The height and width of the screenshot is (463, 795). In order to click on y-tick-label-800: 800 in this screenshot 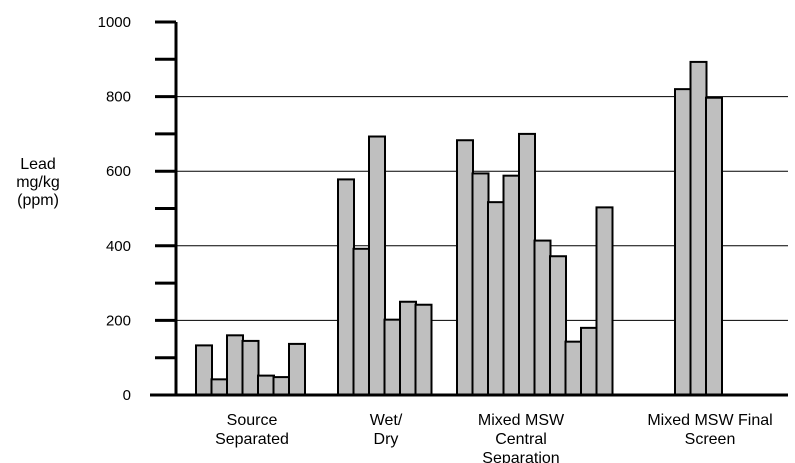, I will do `click(118, 97)`.